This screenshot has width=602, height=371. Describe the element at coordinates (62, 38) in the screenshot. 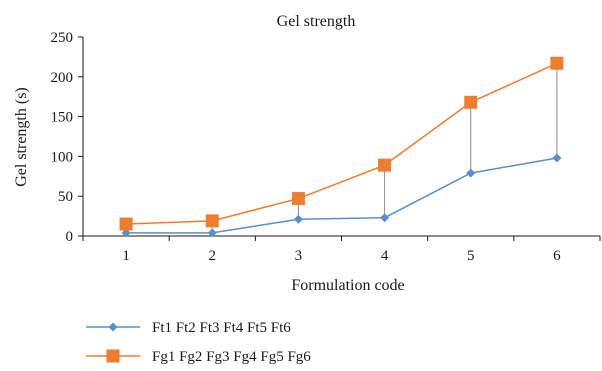

I see `y-tick-label: 250` at that location.